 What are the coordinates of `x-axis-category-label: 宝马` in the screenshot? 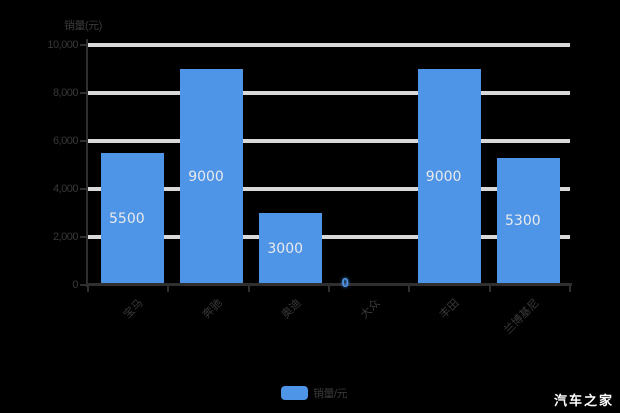 It's located at (133, 309).